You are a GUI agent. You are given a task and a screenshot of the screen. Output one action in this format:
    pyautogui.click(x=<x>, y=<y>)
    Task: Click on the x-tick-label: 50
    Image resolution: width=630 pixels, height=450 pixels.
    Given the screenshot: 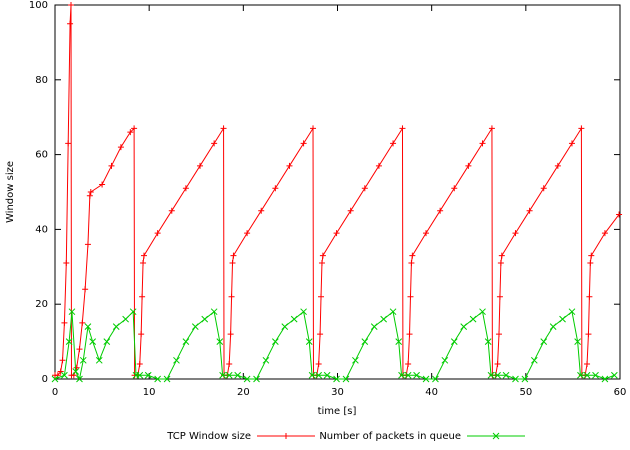 What is the action you would take?
    pyautogui.click(x=525, y=392)
    